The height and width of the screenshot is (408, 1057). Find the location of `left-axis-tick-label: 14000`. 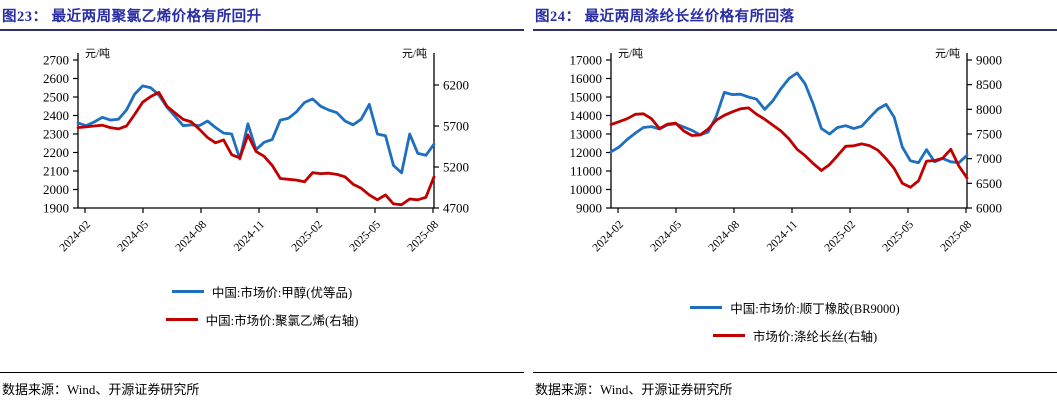

left-axis-tick-label: 14000 is located at coordinates (586, 115).